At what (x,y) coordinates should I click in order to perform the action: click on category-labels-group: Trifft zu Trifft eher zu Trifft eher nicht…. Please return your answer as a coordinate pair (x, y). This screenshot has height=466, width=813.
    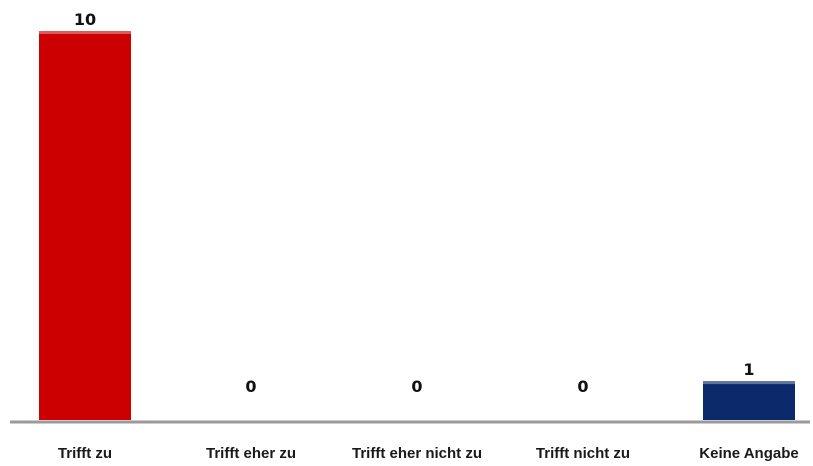
    Looking at the image, I should click on (428, 453).